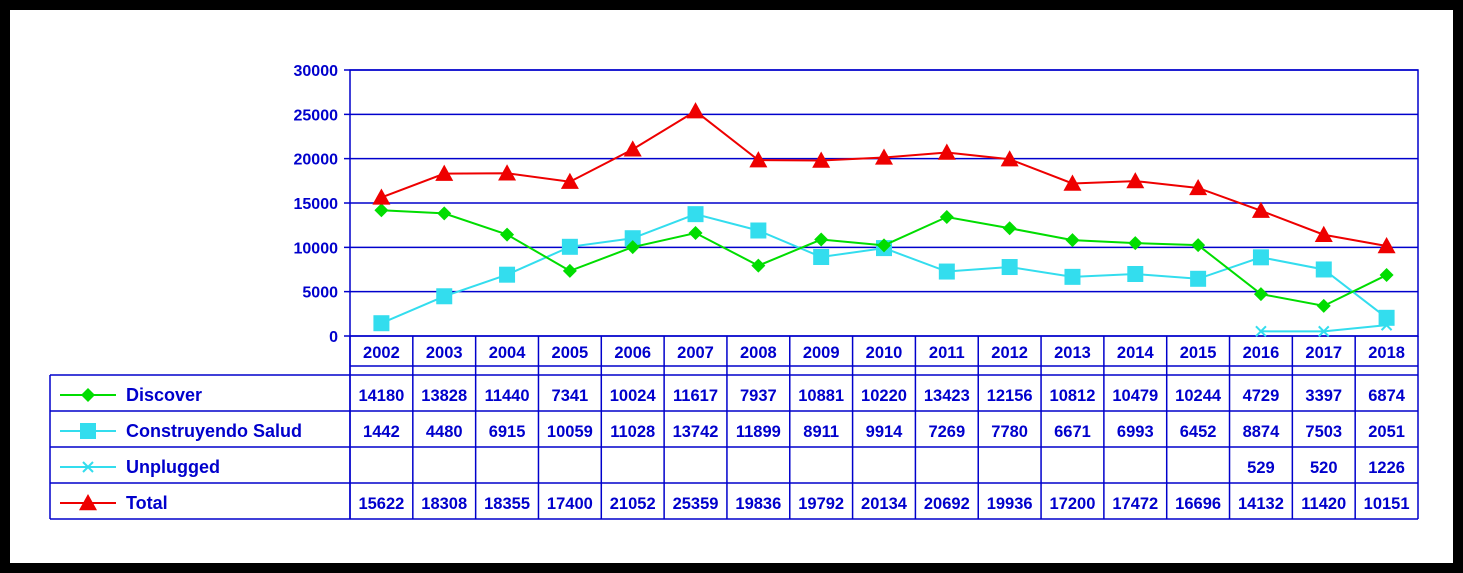  What do you see at coordinates (1387, 396) in the screenshot?
I see `table-cell-value: 6874` at bounding box center [1387, 396].